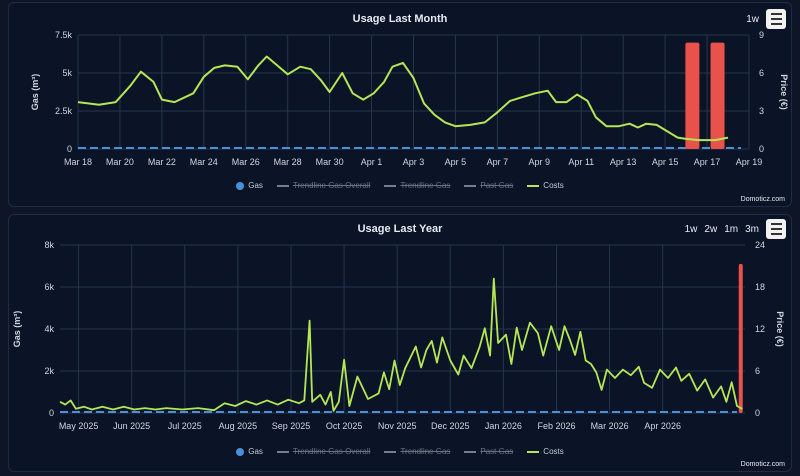  What do you see at coordinates (761, 111) in the screenshot?
I see `y-right-tick-label: 3` at bounding box center [761, 111].